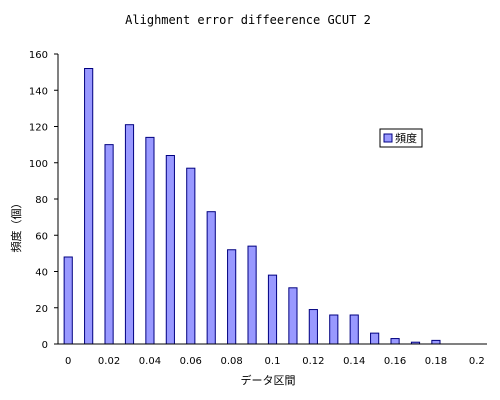 The width and height of the screenshot is (500, 400). Describe the element at coordinates (406, 138) in the screenshot. I see `legend-label: 頻度` at that location.